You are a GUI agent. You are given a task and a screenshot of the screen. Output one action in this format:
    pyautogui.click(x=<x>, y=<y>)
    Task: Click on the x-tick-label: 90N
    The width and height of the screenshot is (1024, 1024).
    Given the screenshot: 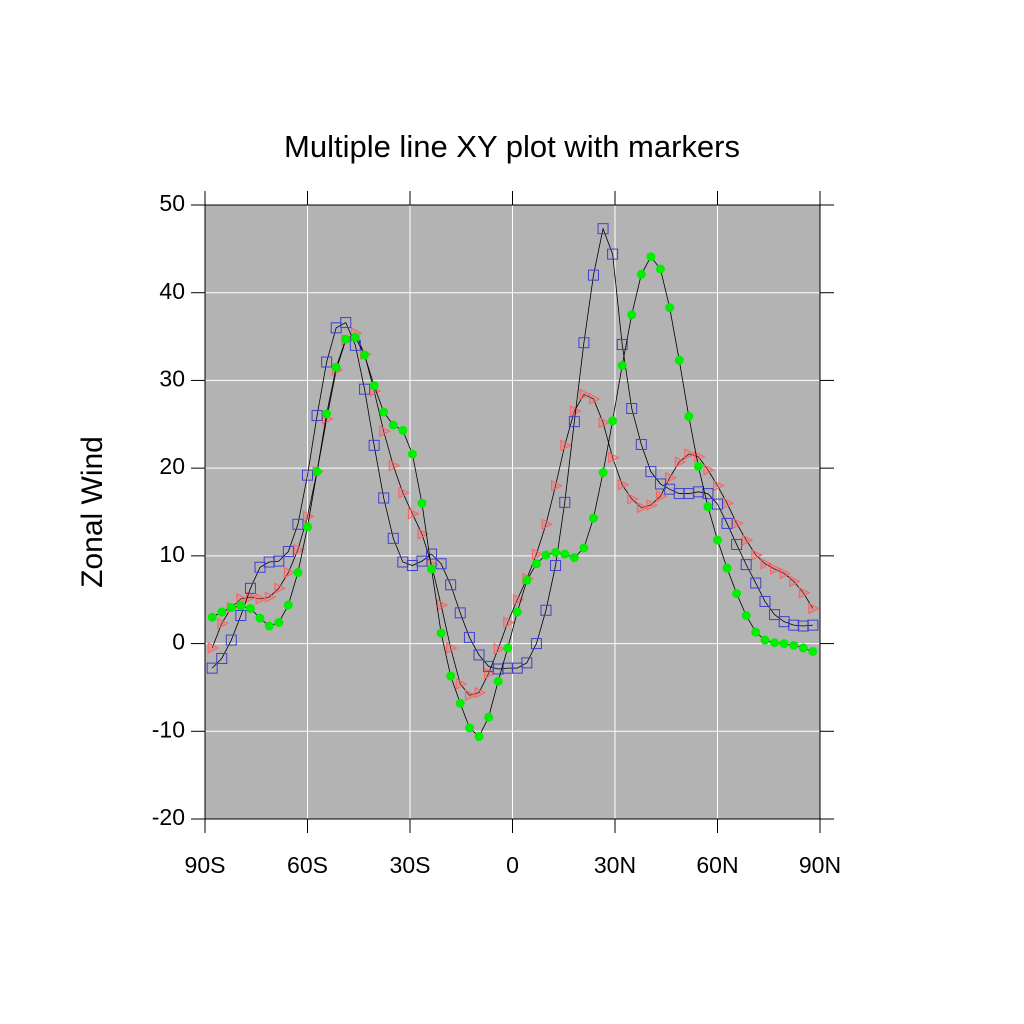 What is the action you would take?
    pyautogui.click(x=820, y=865)
    